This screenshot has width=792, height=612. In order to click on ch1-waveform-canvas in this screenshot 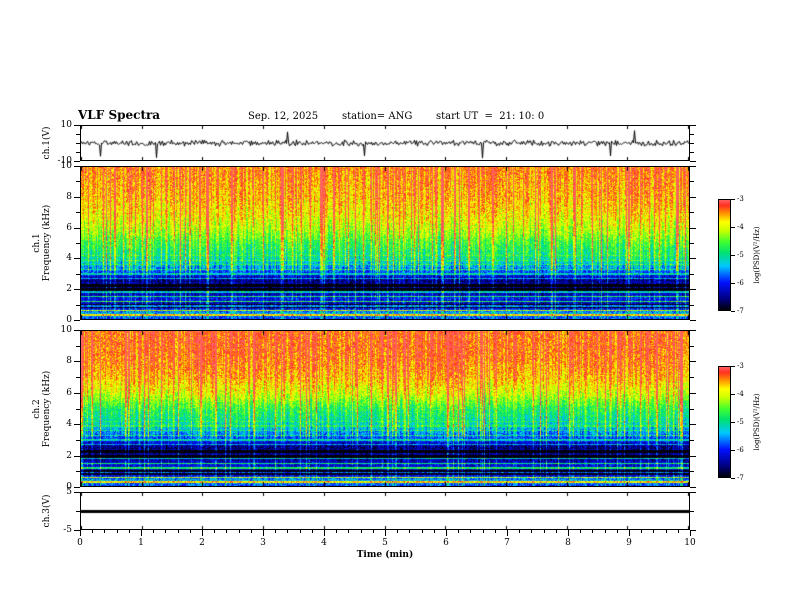, I will do `click(385, 143)`.